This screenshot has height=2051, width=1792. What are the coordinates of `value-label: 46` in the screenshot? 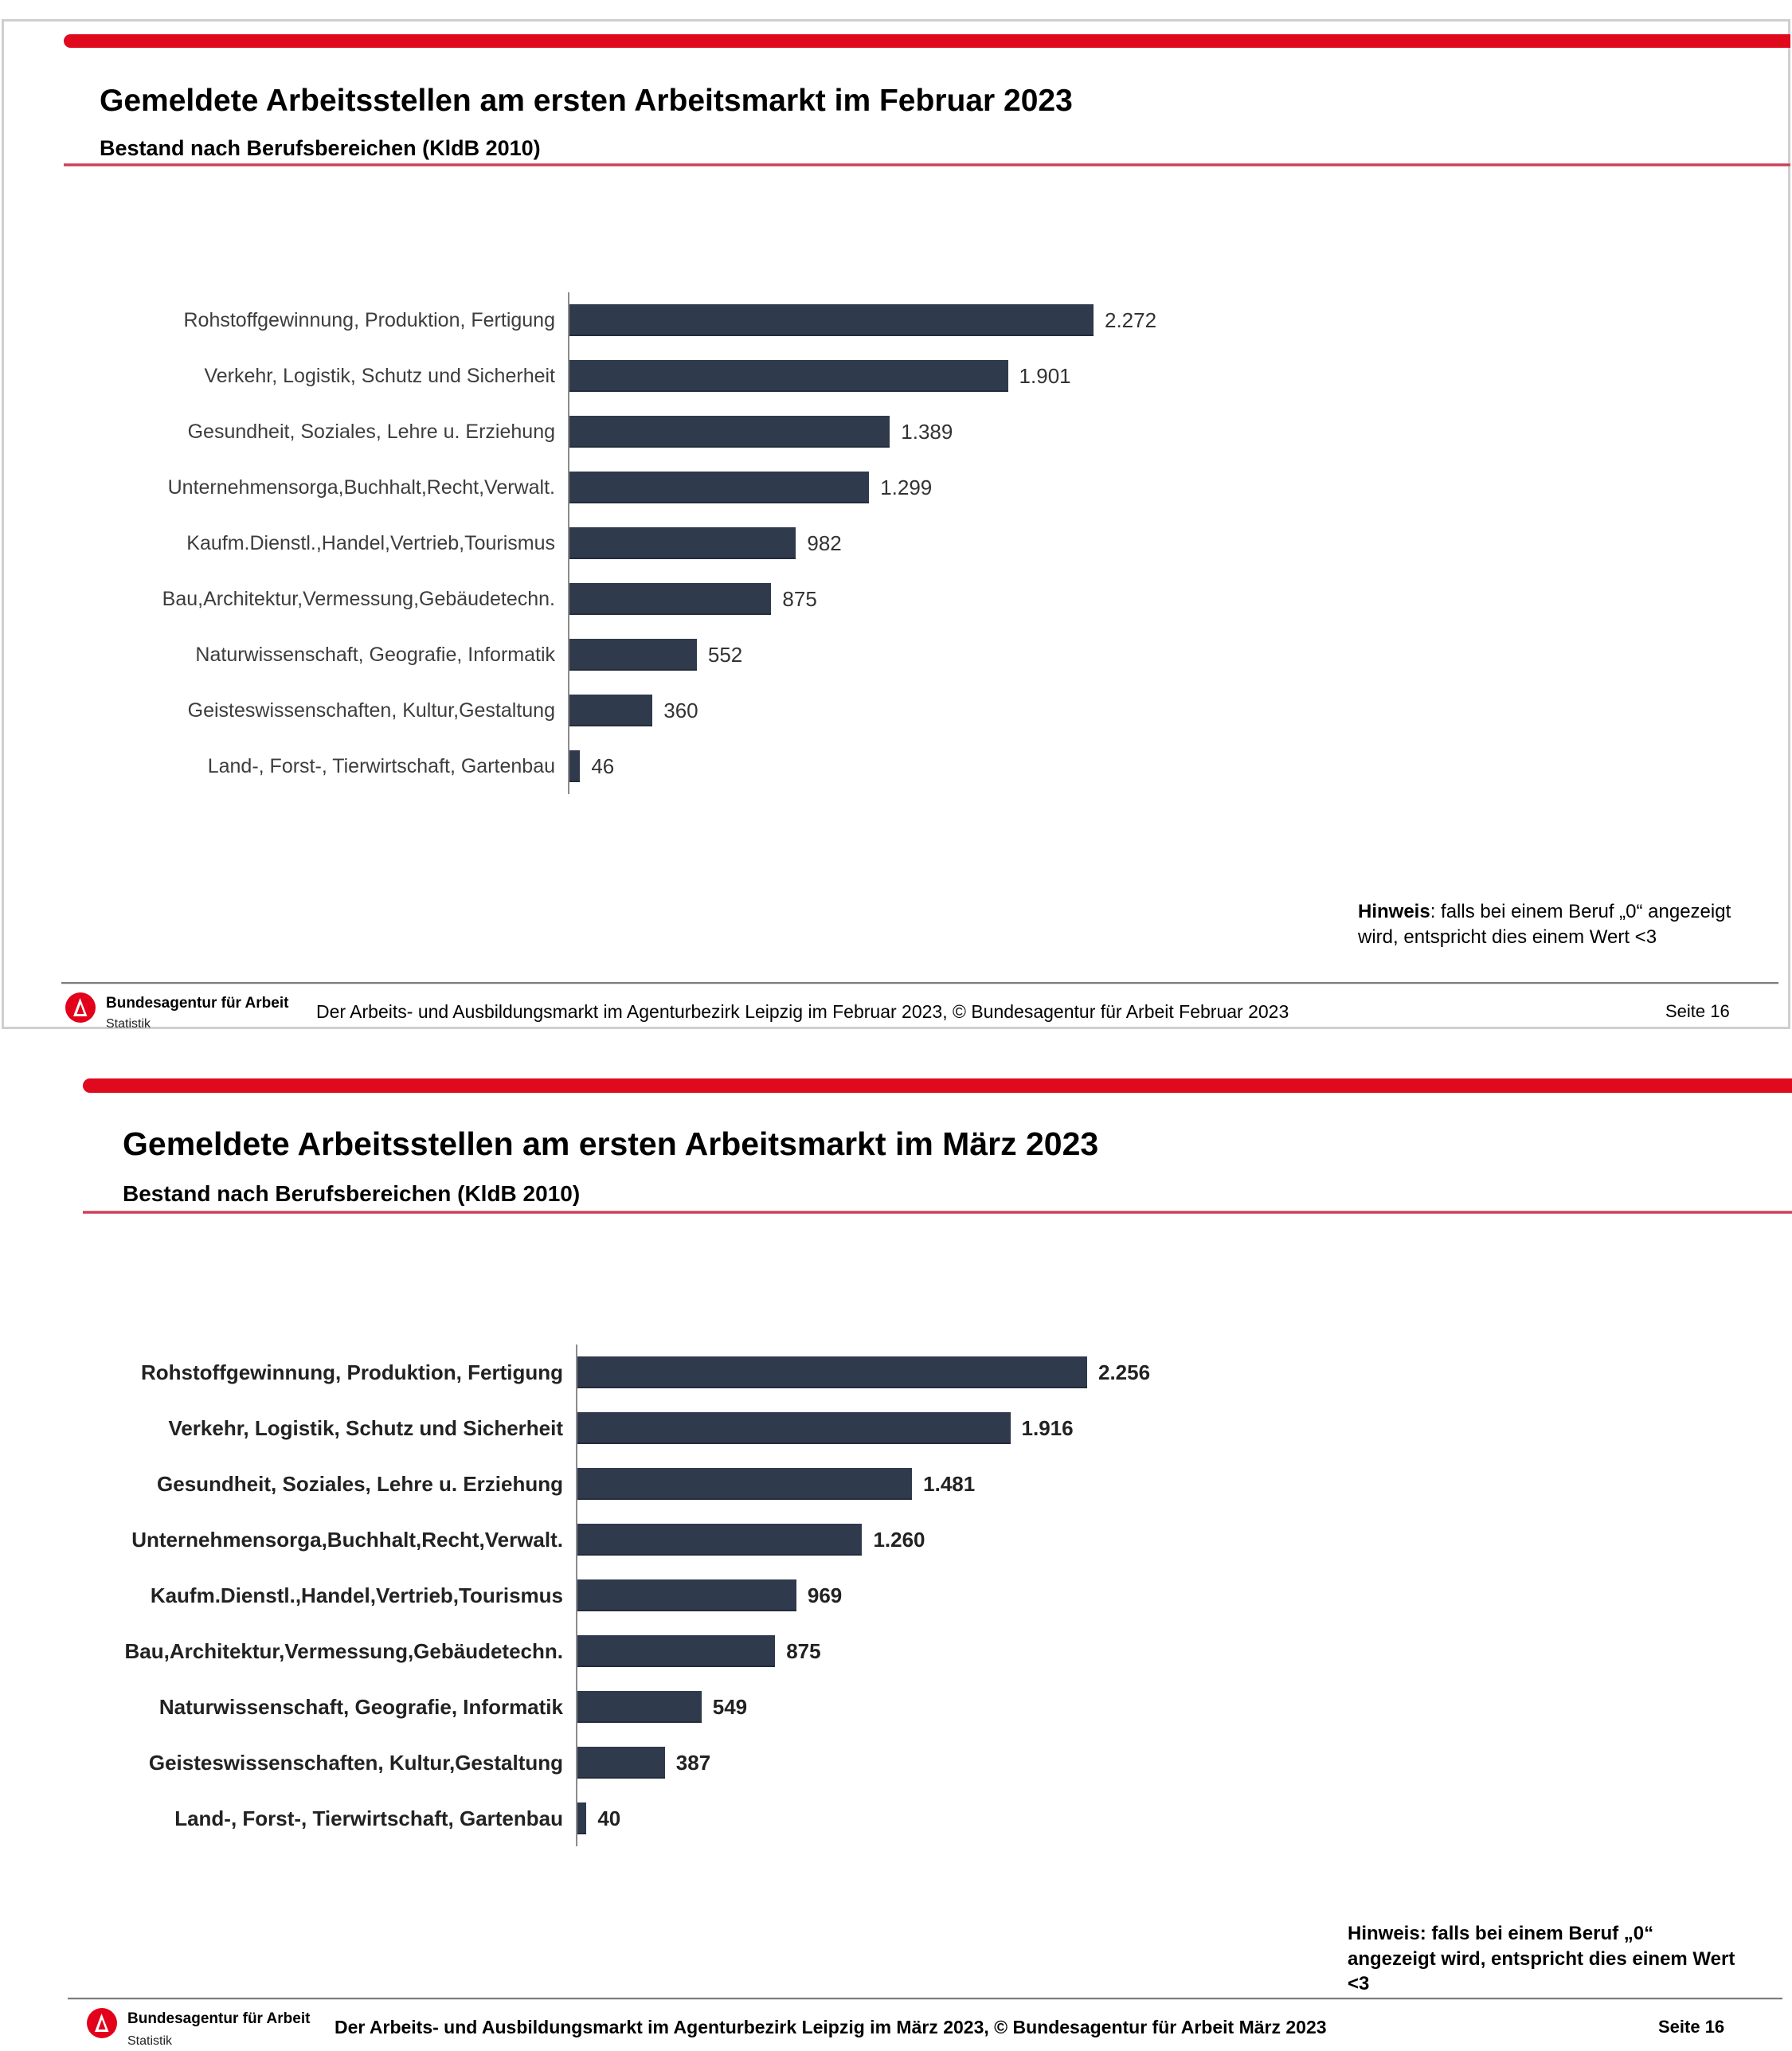 It's located at (603, 765).